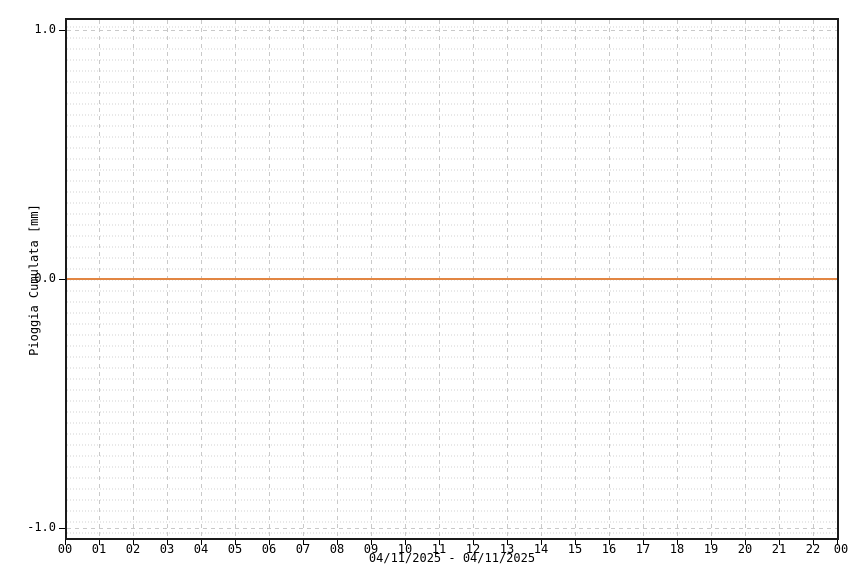  What do you see at coordinates (779, 549) in the screenshot?
I see `x-tick-label: 21` at bounding box center [779, 549].